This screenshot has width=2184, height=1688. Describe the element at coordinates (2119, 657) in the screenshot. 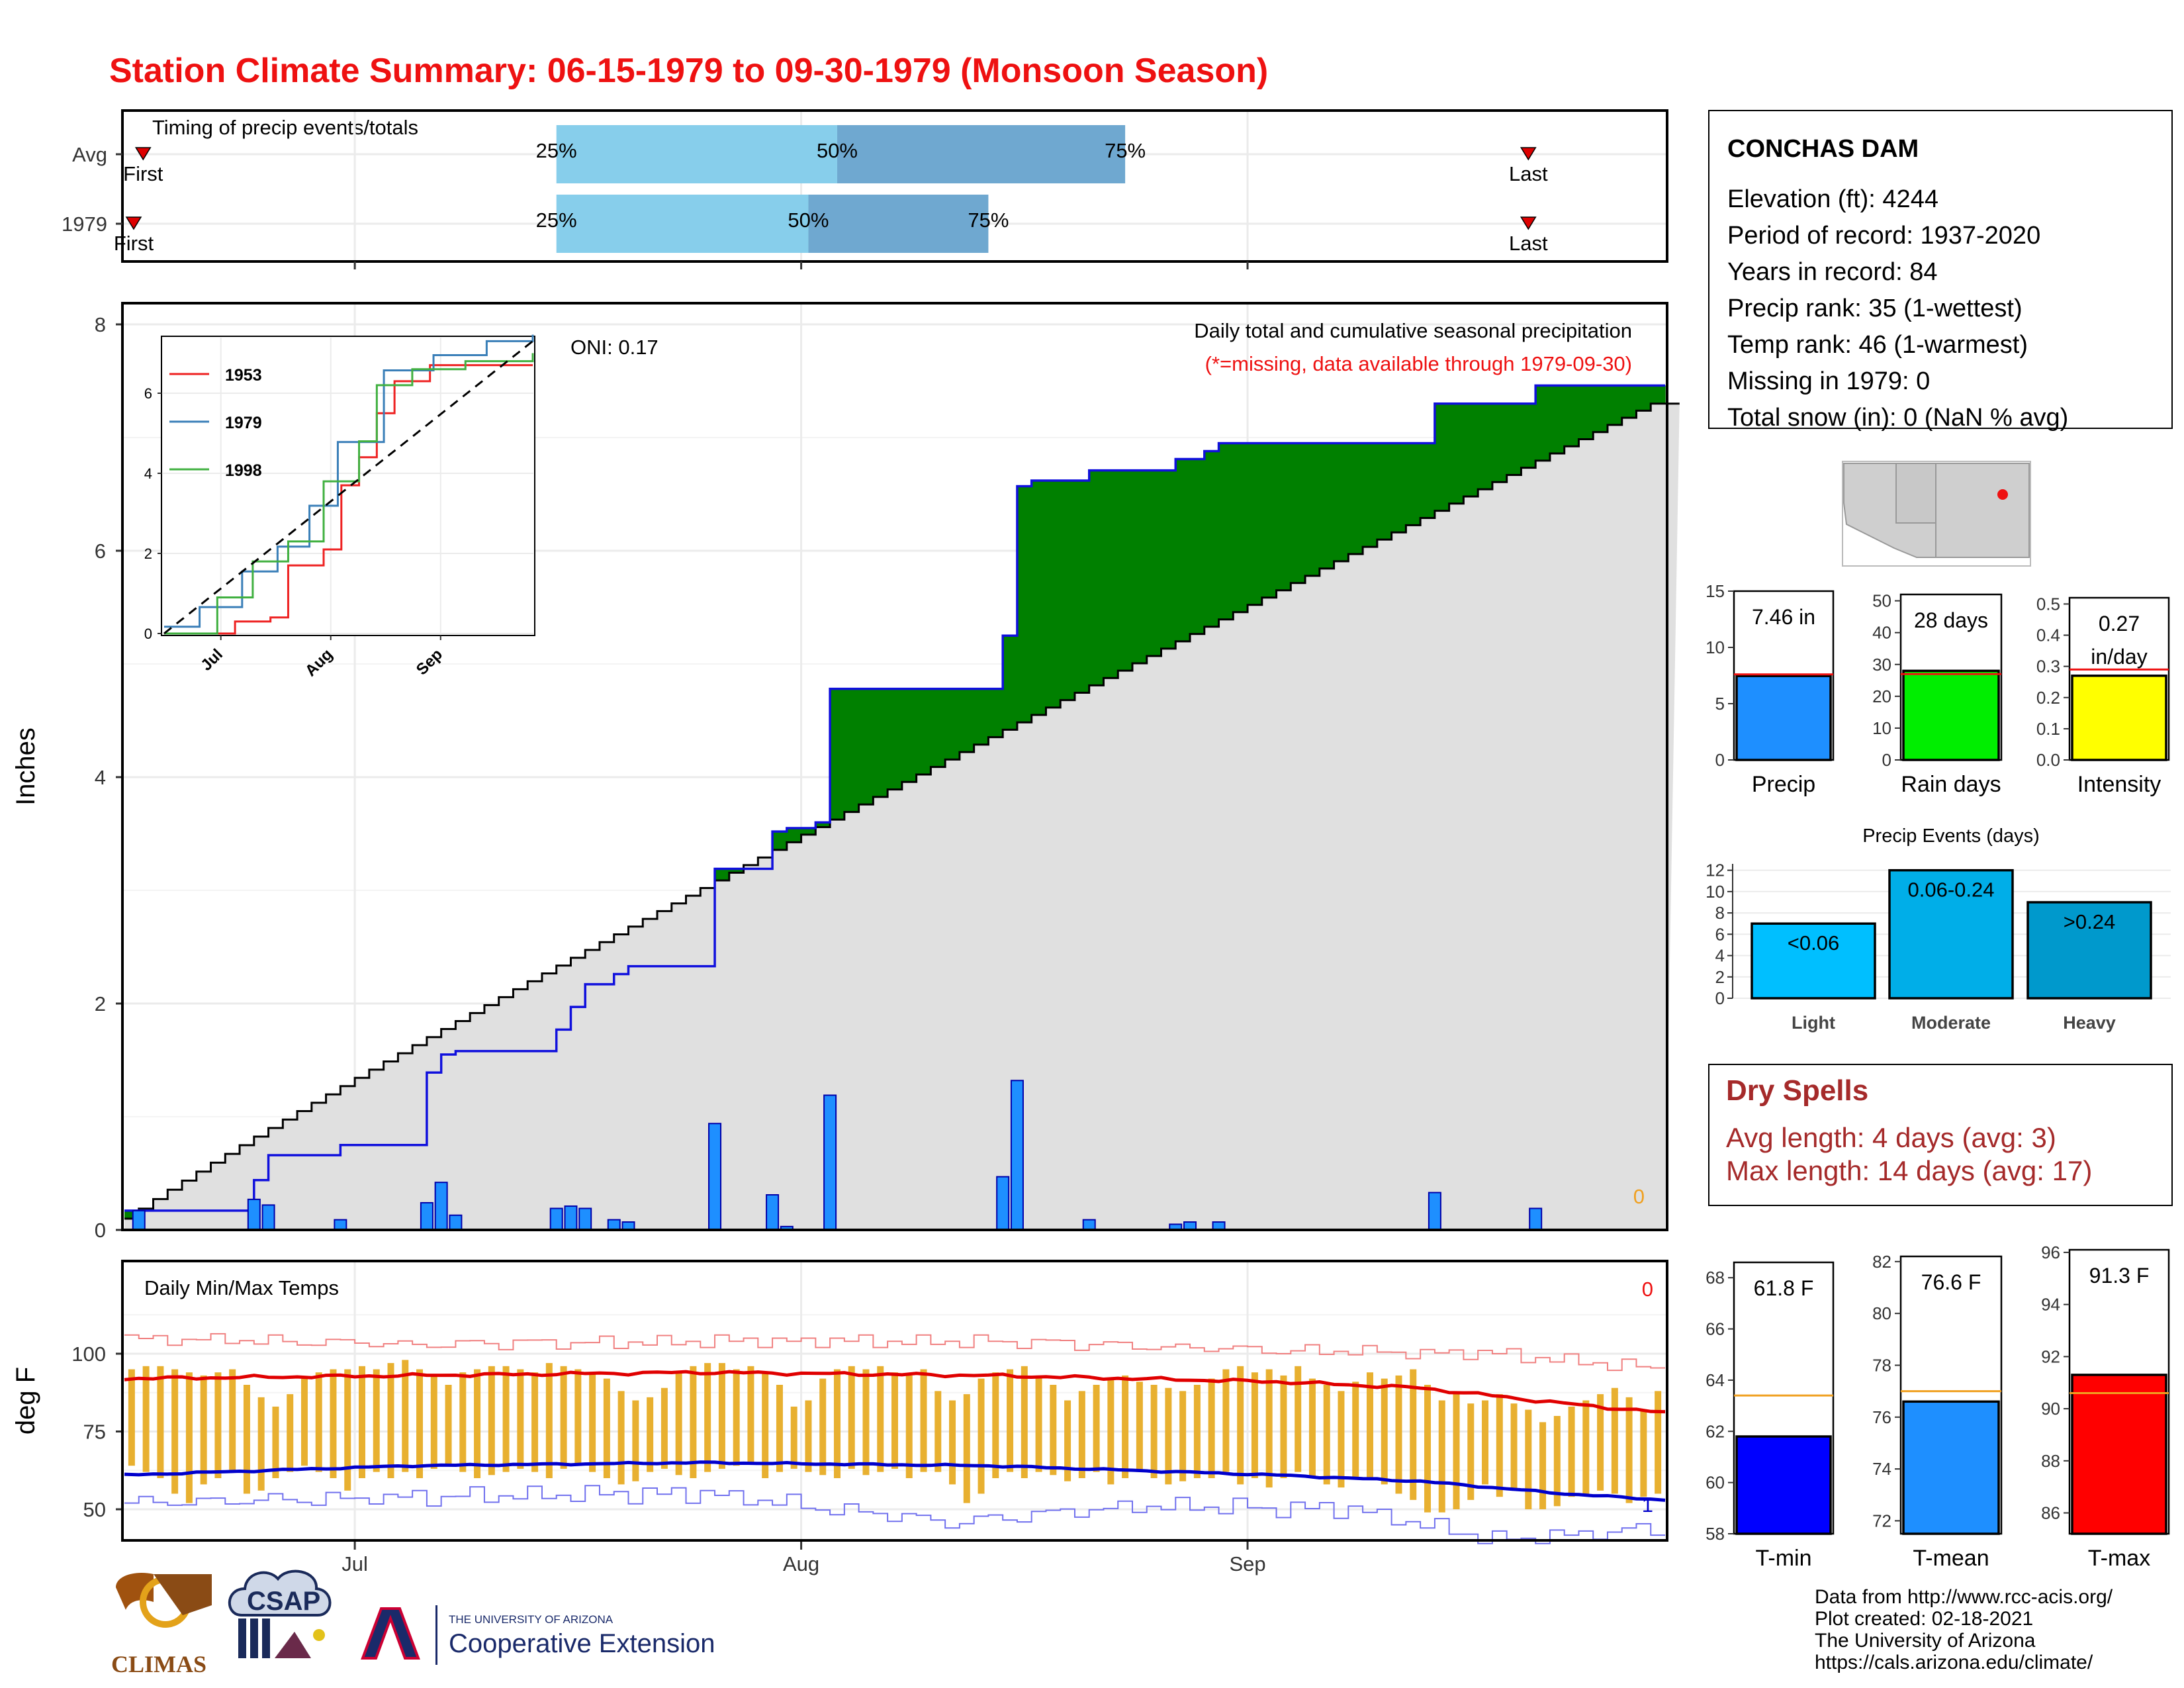

I see `season-intensity-unit-label: in/day` at that location.